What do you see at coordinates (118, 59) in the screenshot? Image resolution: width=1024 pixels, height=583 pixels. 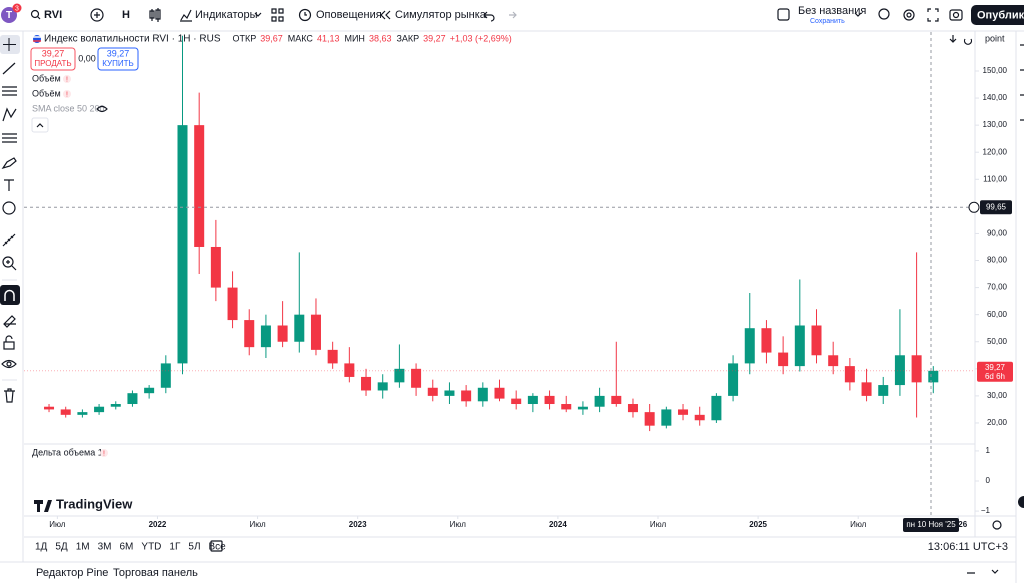 I see `buy-button` at bounding box center [118, 59].